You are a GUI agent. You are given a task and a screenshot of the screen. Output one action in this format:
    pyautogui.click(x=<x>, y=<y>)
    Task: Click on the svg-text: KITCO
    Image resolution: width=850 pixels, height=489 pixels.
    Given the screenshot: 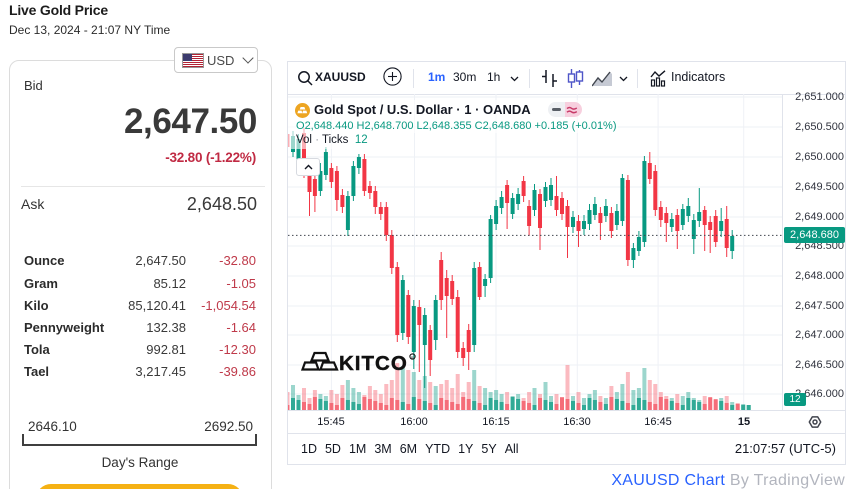 What is the action you would take?
    pyautogui.click(x=373, y=363)
    